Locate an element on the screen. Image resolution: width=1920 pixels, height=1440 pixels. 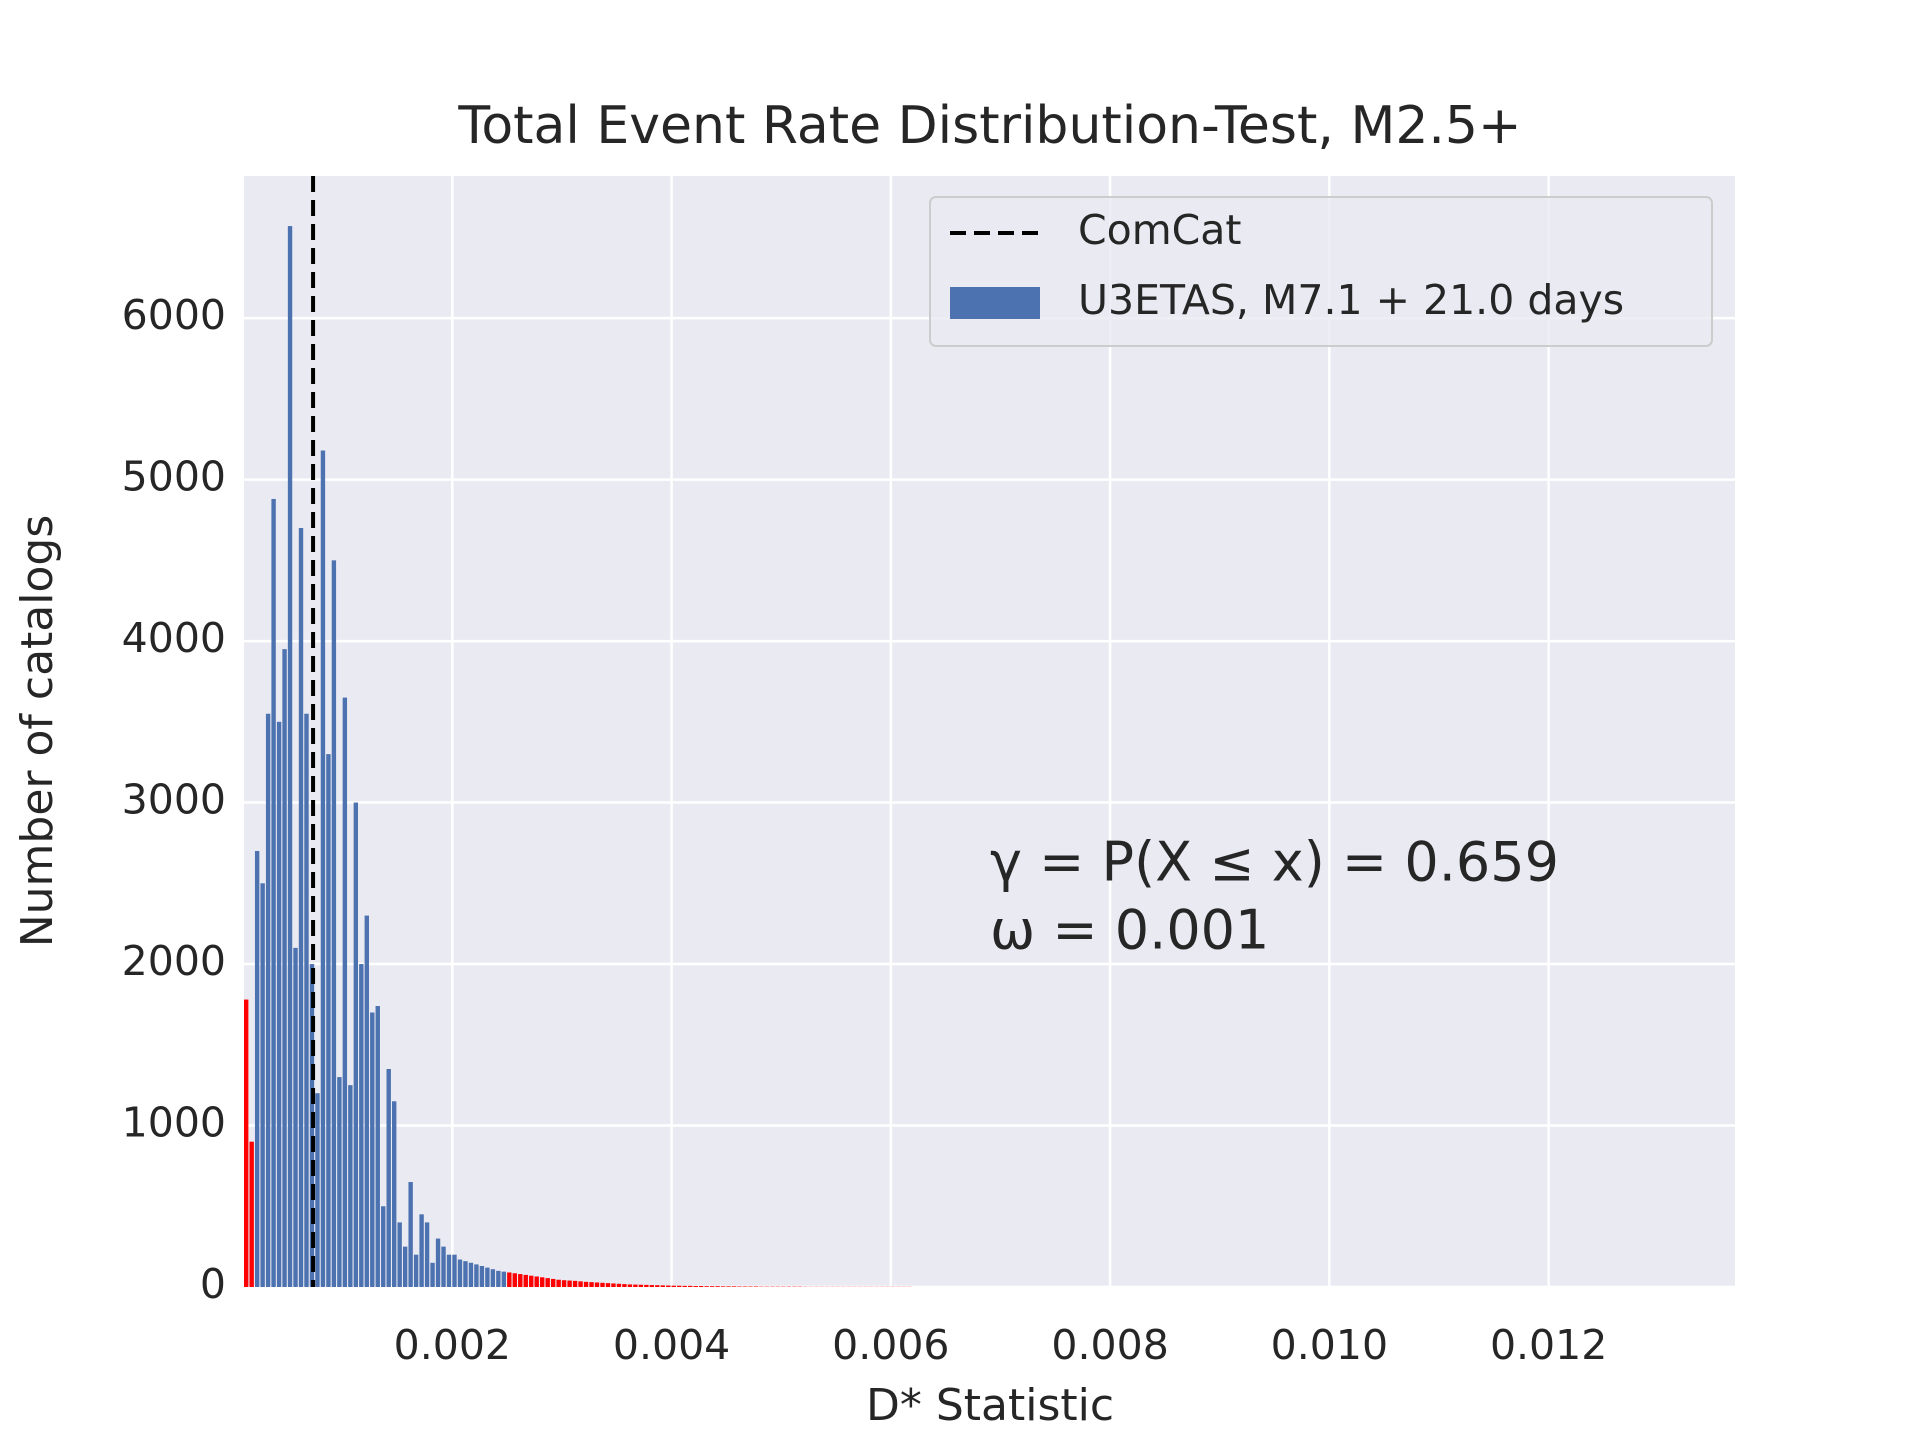
legend-box is located at coordinates (1321, 271).